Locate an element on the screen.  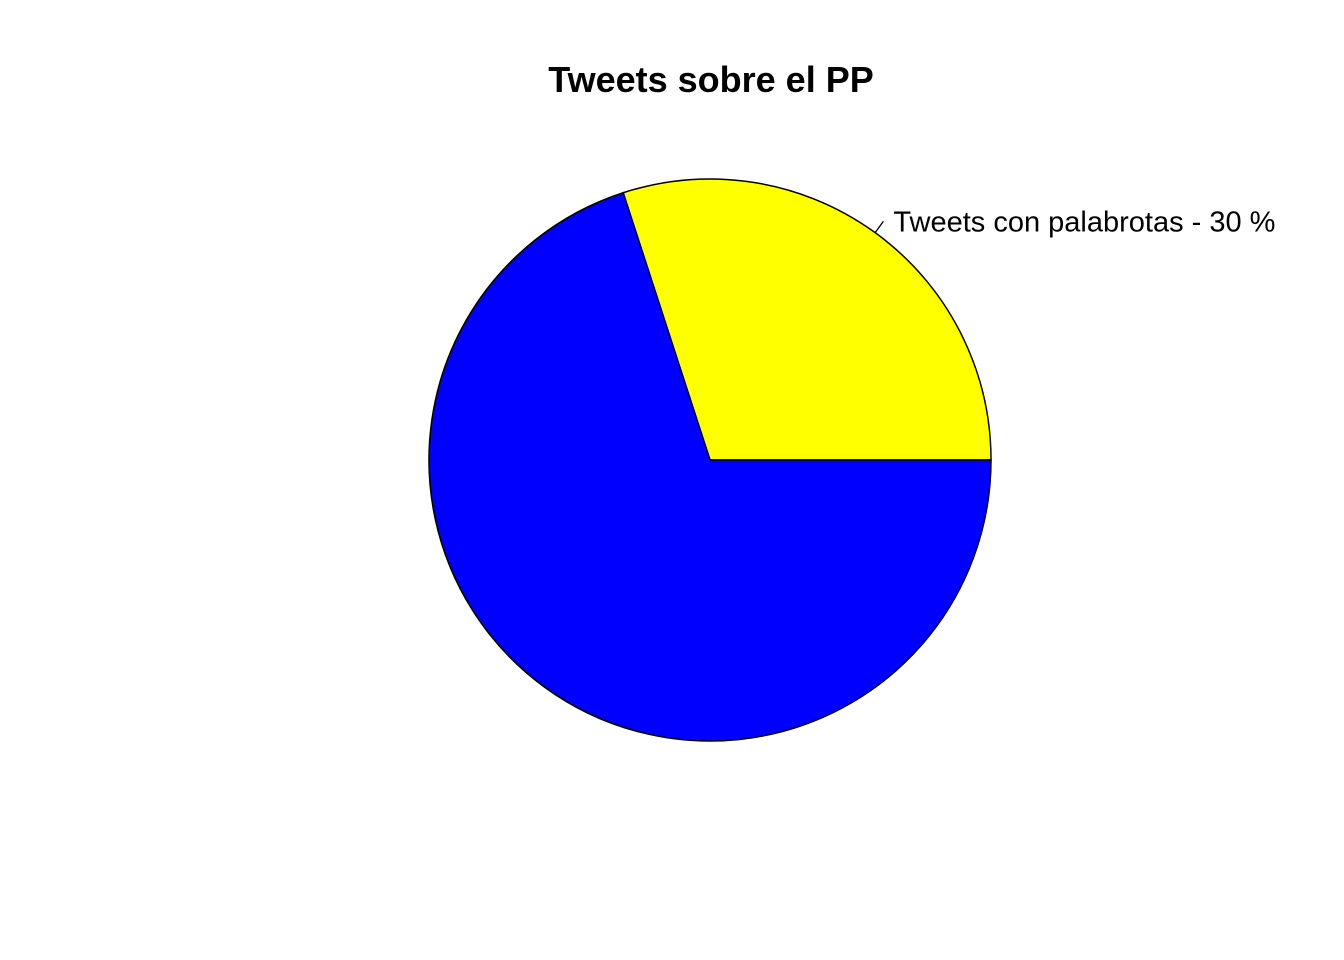
slice-label-0: Tweets con palabrotas - 30 % is located at coordinates (1084, 222).